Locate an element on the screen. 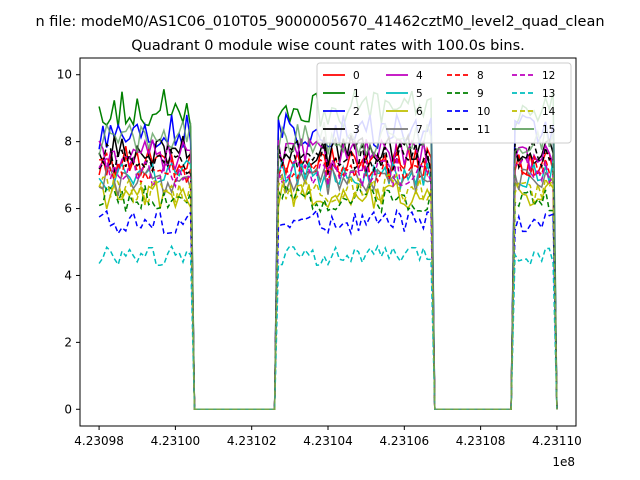  y-tick-label: 10 is located at coordinates (64, 75).